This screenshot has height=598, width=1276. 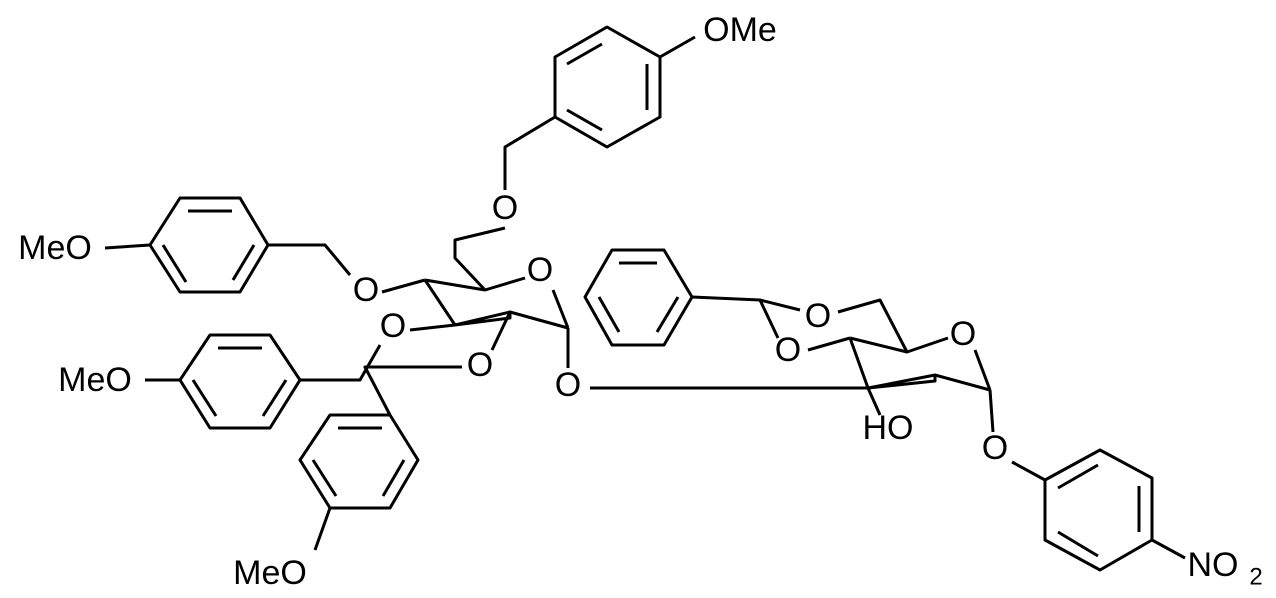 What do you see at coordinates (1255, 576) in the screenshot?
I see `atom-subscript: 2` at bounding box center [1255, 576].